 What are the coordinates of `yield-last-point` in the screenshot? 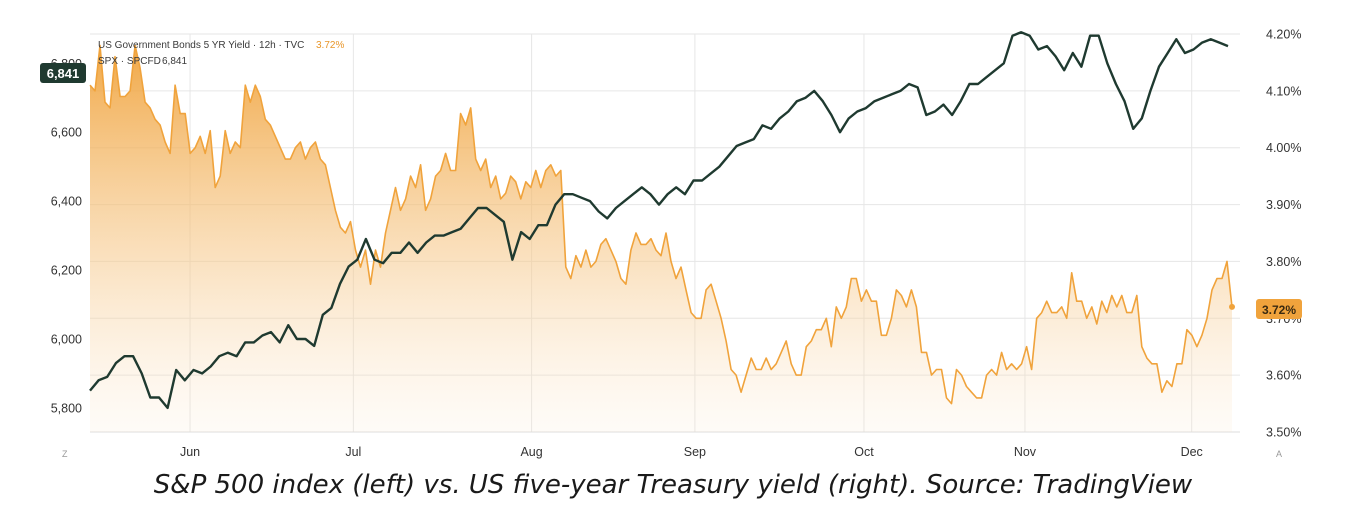 It's located at (1232, 306).